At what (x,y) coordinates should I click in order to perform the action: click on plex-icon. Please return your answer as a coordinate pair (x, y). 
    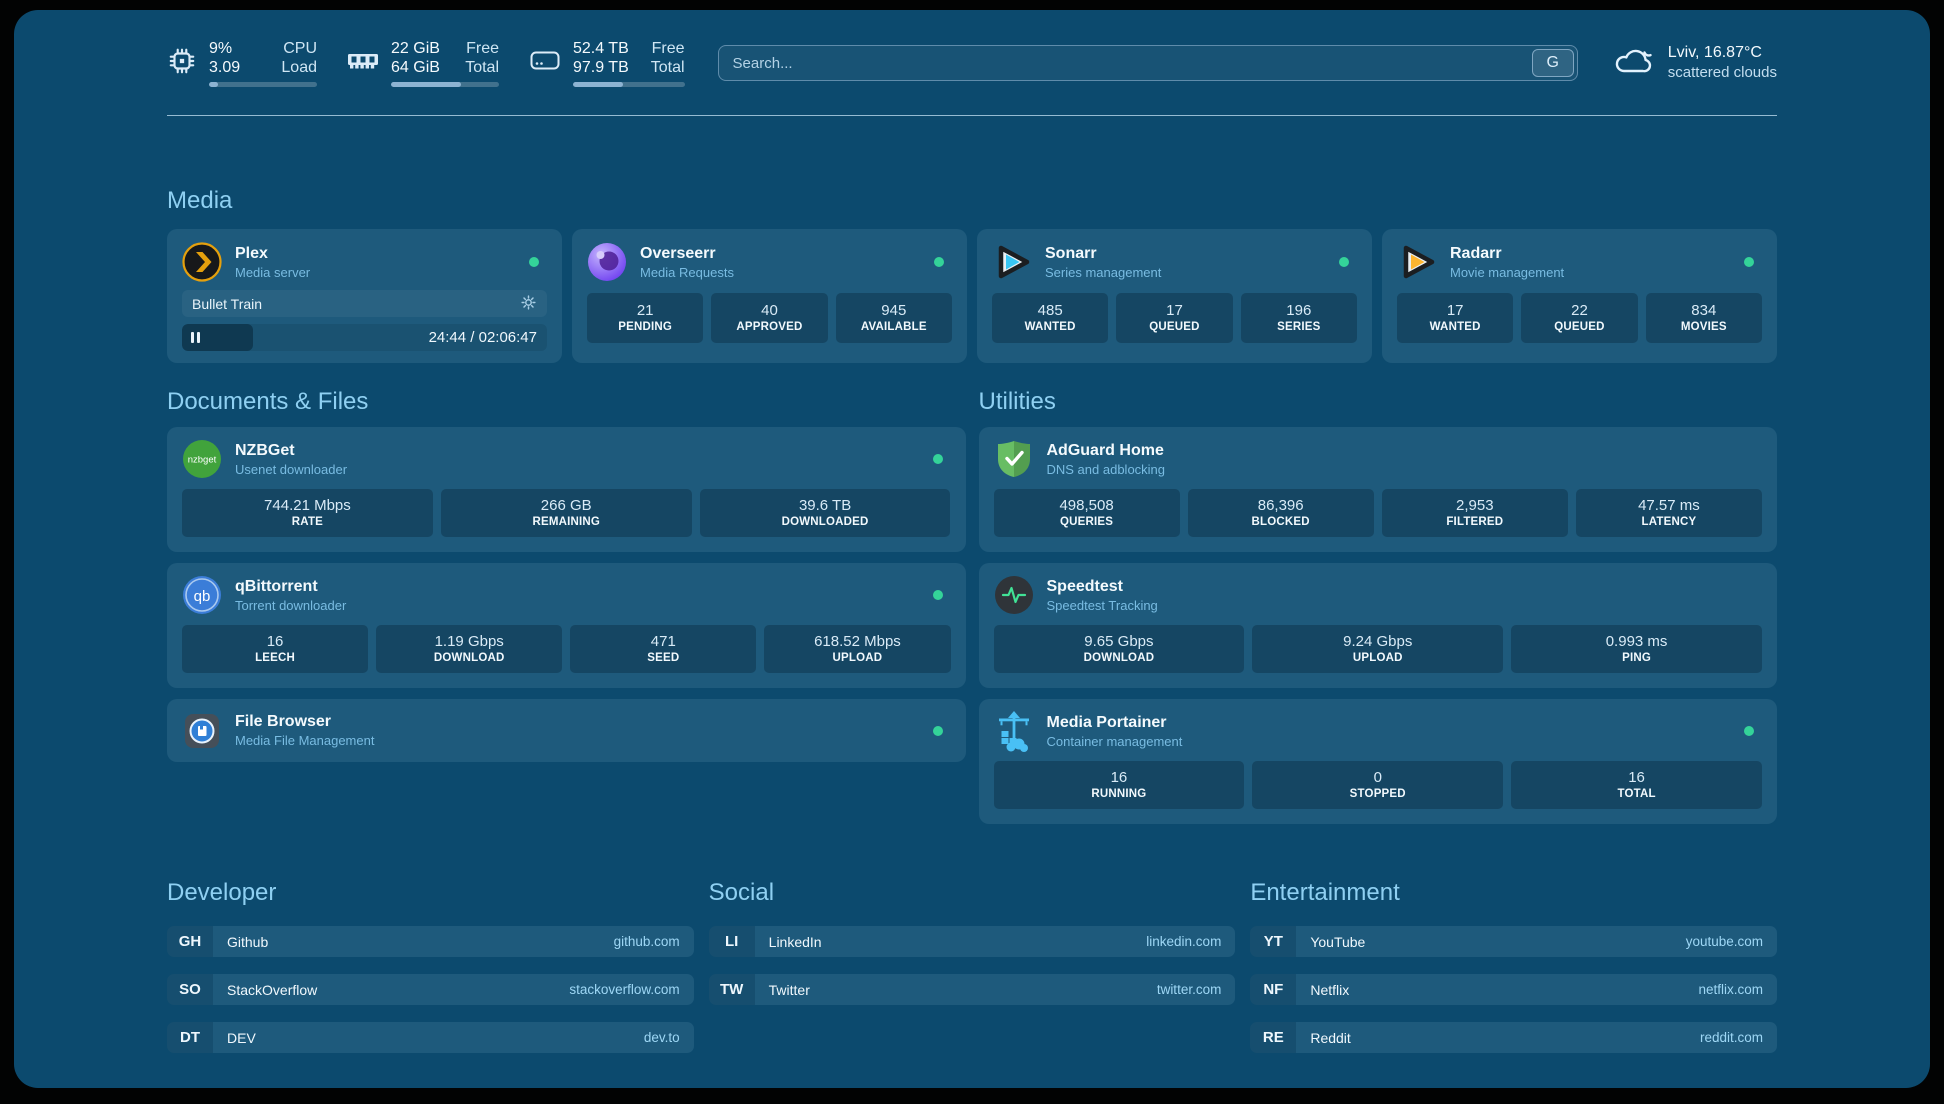
    Looking at the image, I should click on (202, 262).